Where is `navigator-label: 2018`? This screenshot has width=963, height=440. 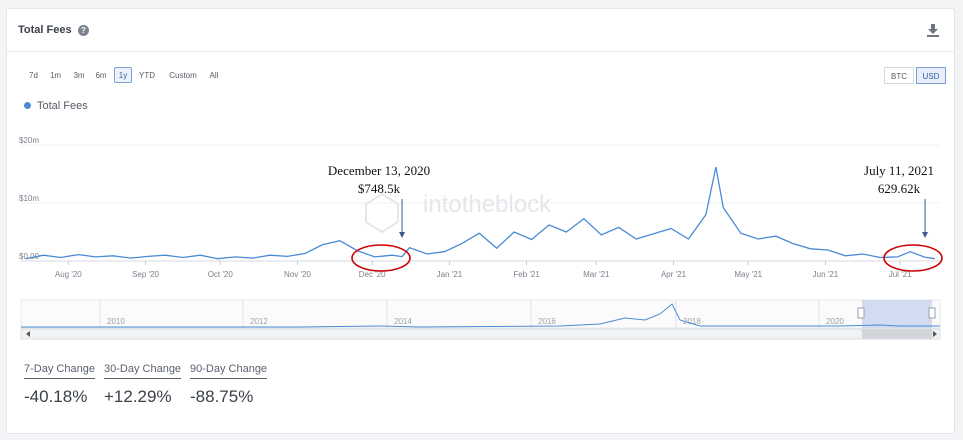 navigator-label: 2018 is located at coordinates (692, 321).